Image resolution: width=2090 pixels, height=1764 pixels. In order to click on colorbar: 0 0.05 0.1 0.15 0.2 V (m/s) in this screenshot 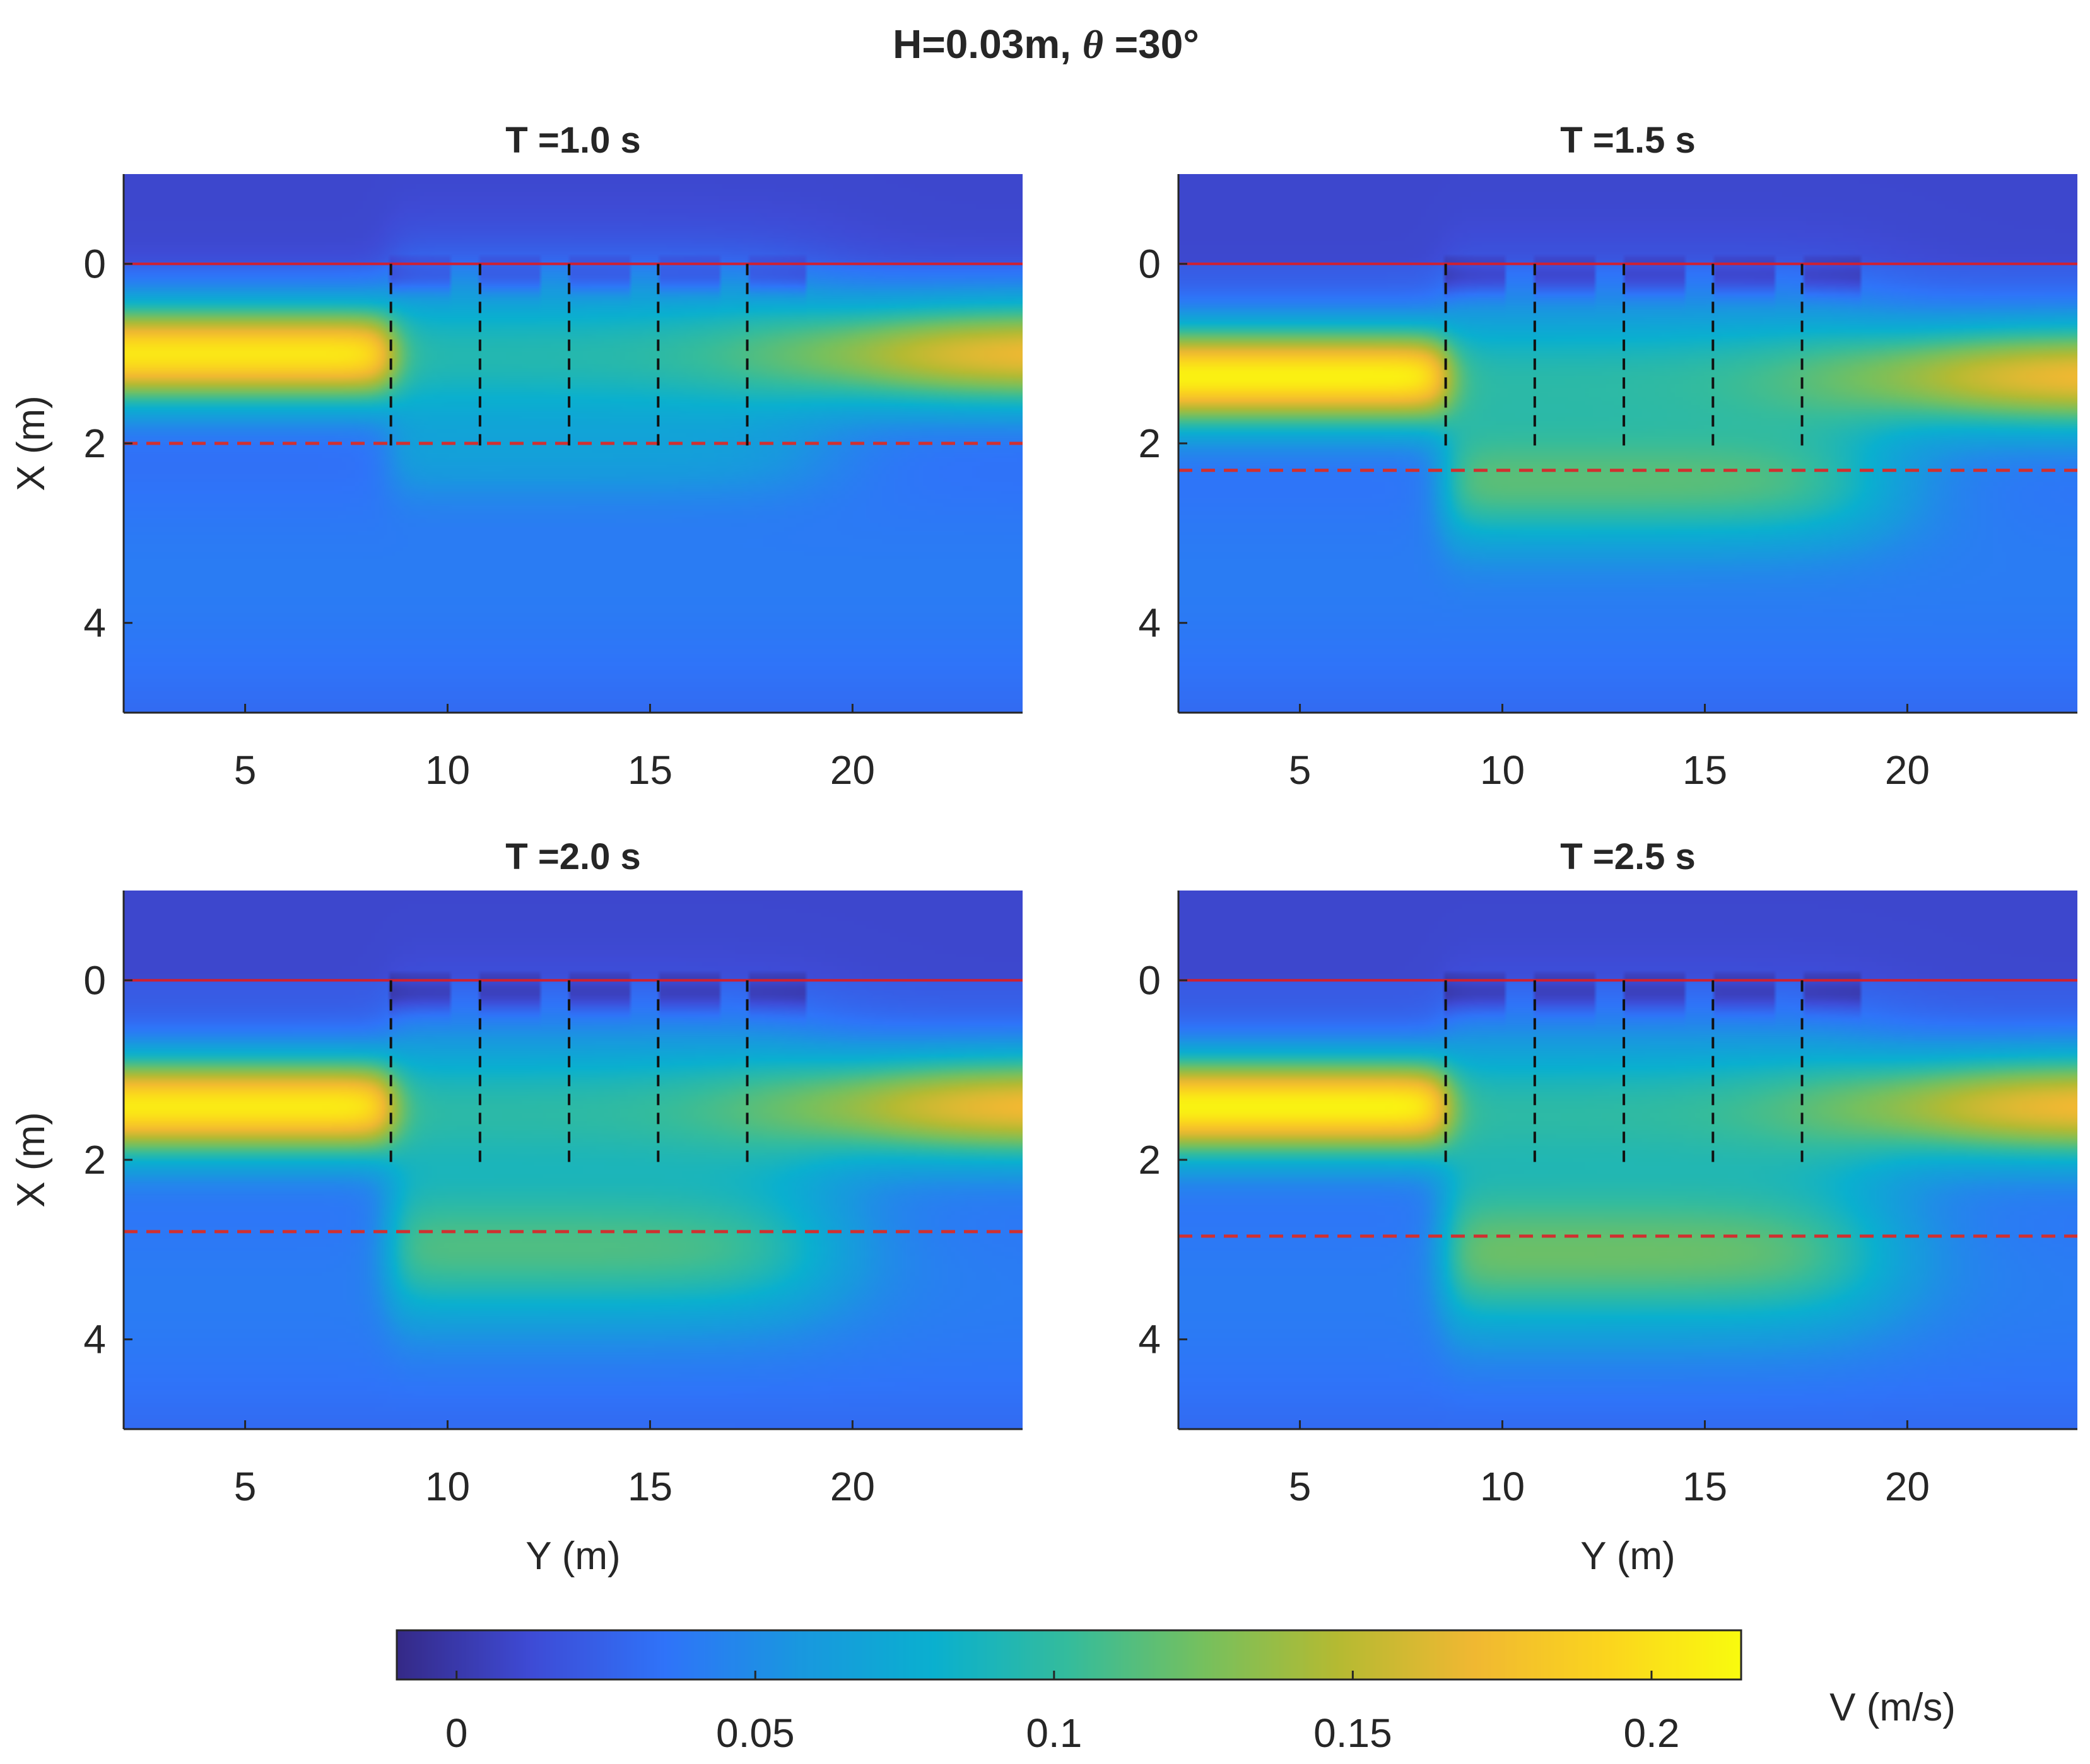, I will do `click(1176, 1692)`.